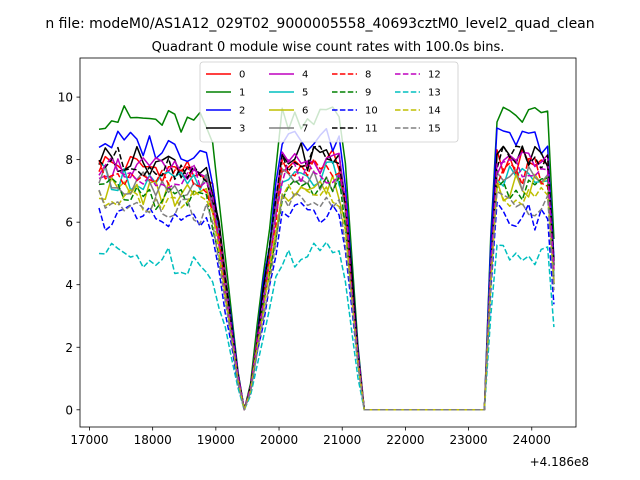  I want to click on legend-label-2: 2, so click(242, 111).